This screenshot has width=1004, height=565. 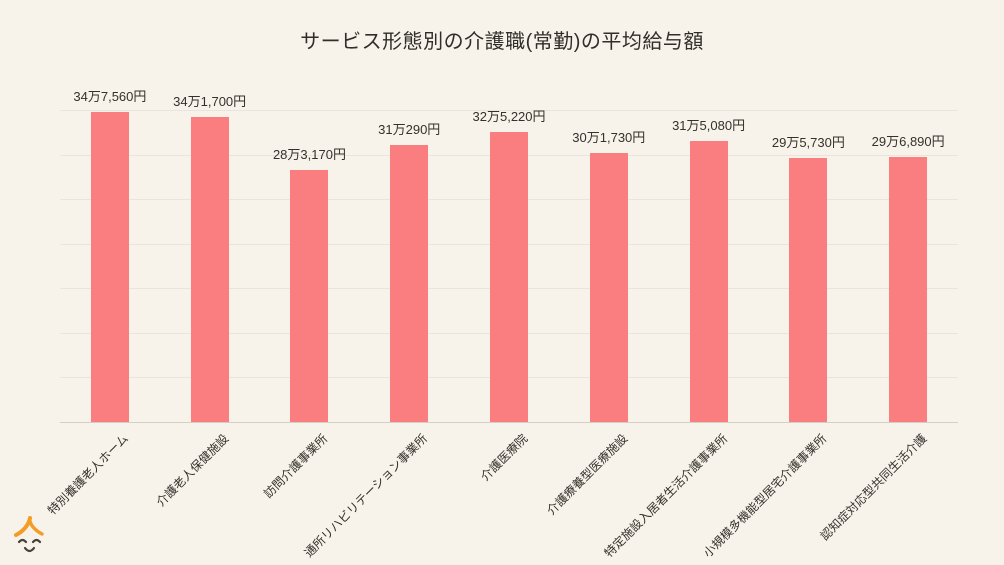 What do you see at coordinates (504, 457) in the screenshot?
I see `x-axis-label: 介護医療院` at bounding box center [504, 457].